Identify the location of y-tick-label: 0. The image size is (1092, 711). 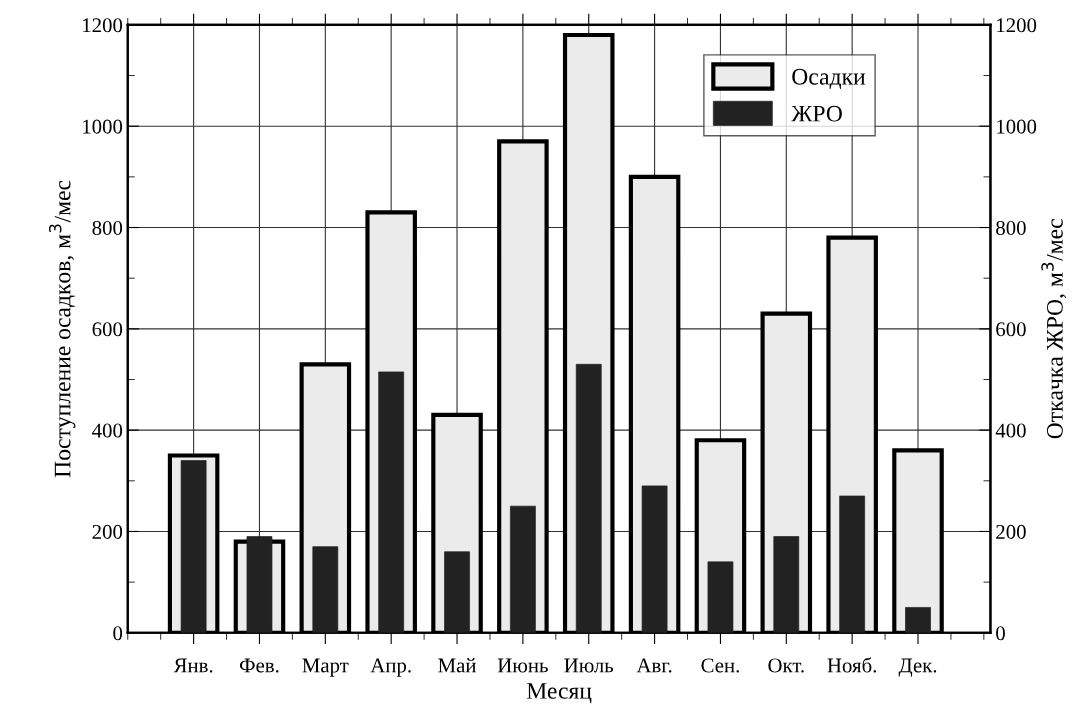
(118, 633).